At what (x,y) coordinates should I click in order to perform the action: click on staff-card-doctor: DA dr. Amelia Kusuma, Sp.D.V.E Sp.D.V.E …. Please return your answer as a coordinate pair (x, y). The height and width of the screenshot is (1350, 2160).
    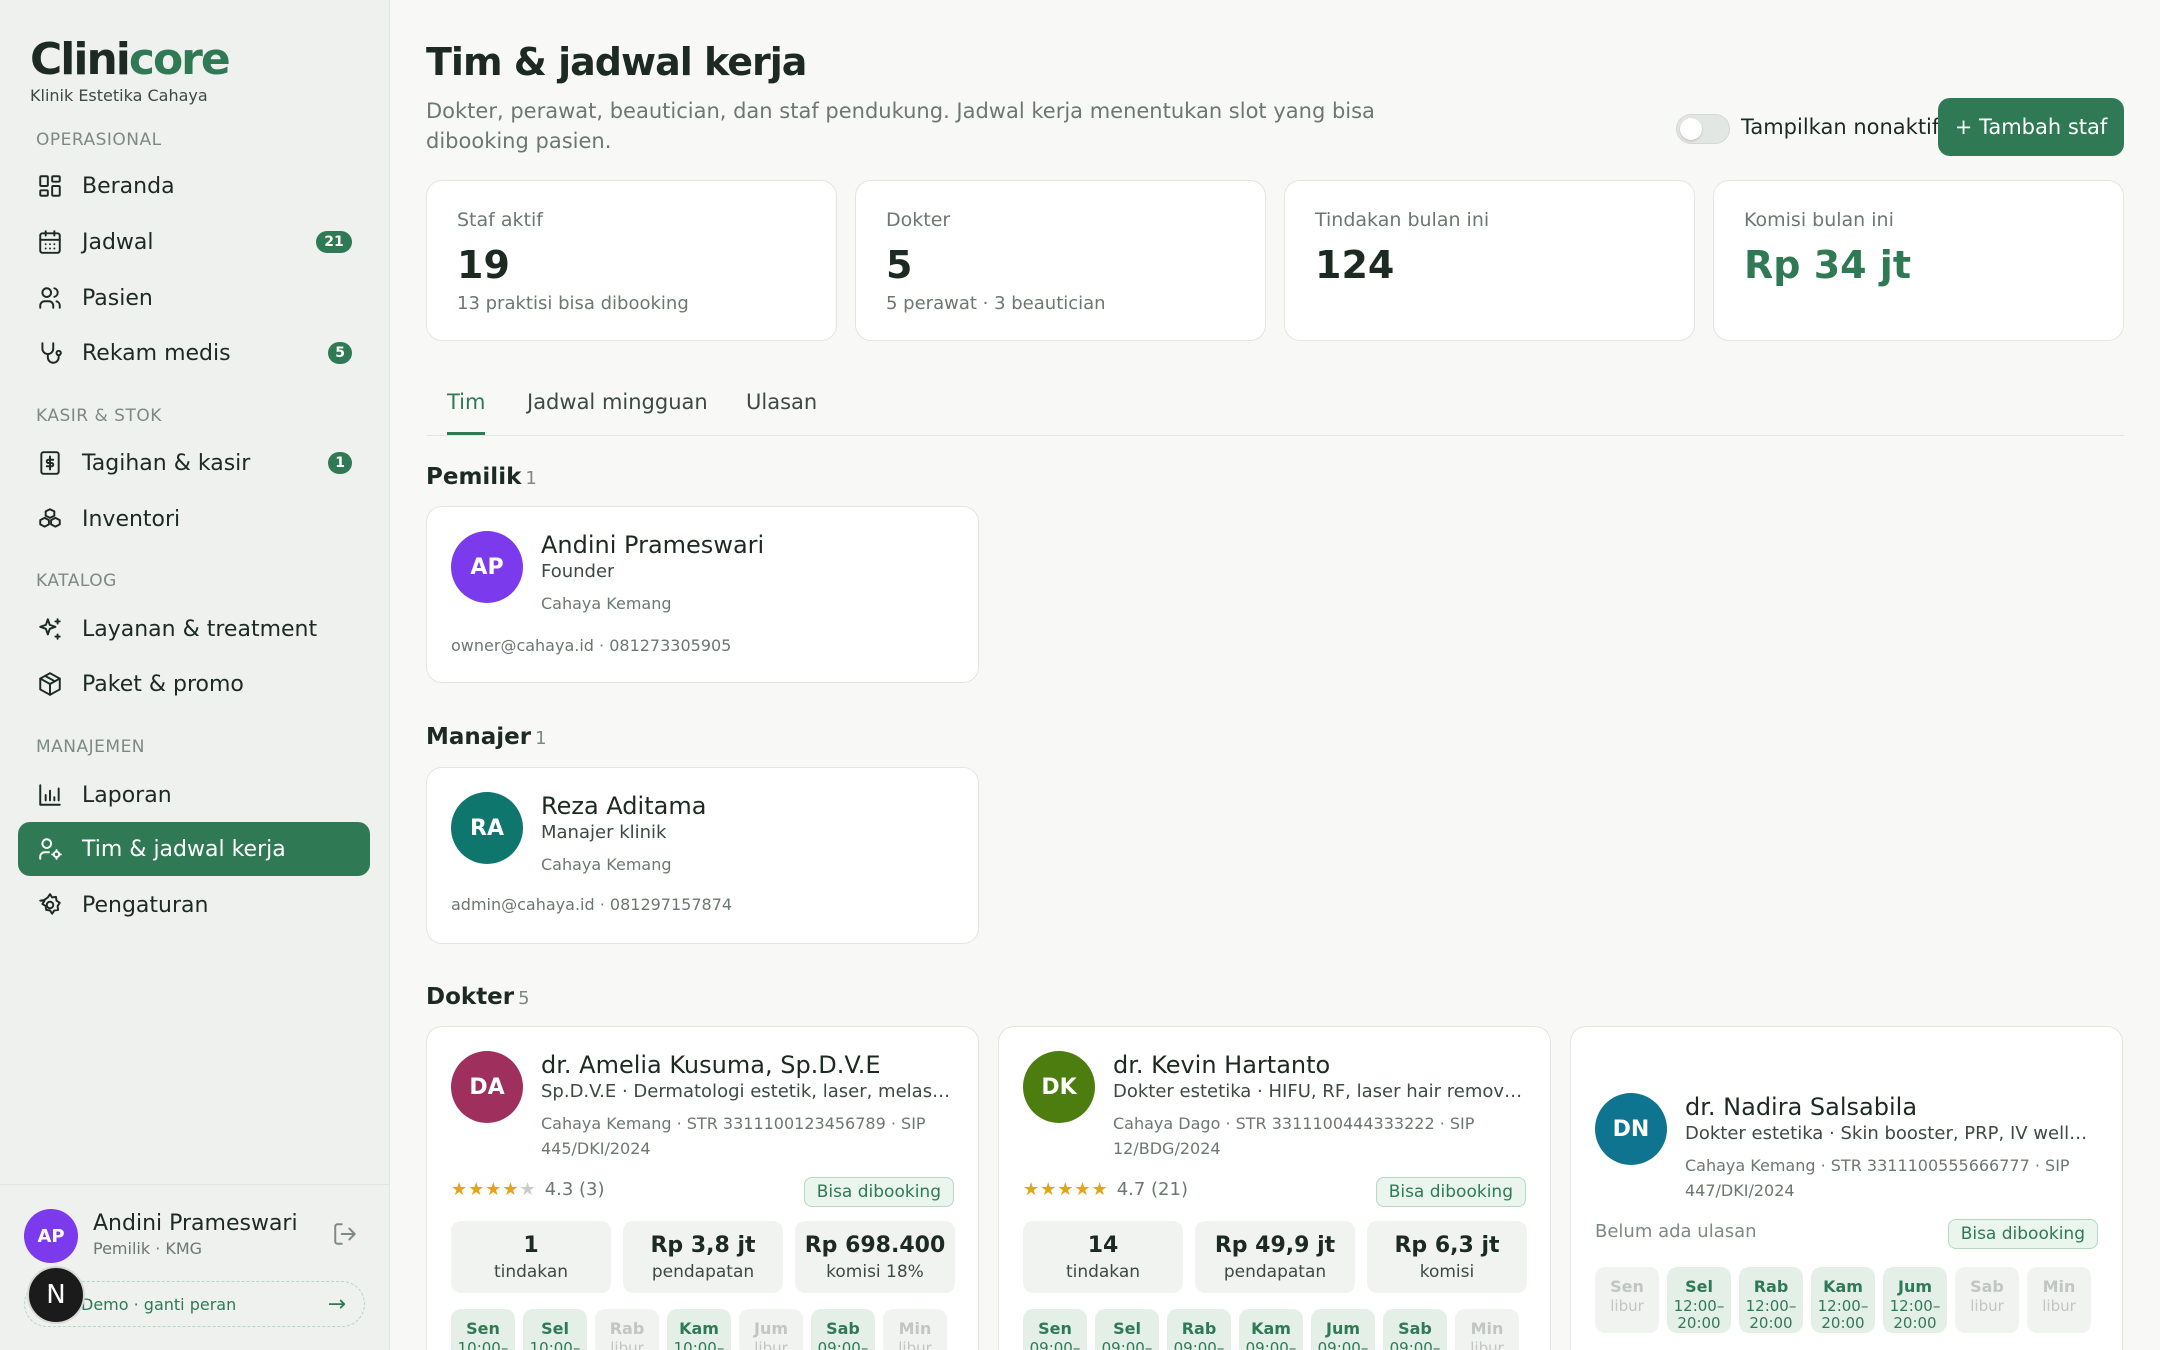
    Looking at the image, I should click on (702, 1188).